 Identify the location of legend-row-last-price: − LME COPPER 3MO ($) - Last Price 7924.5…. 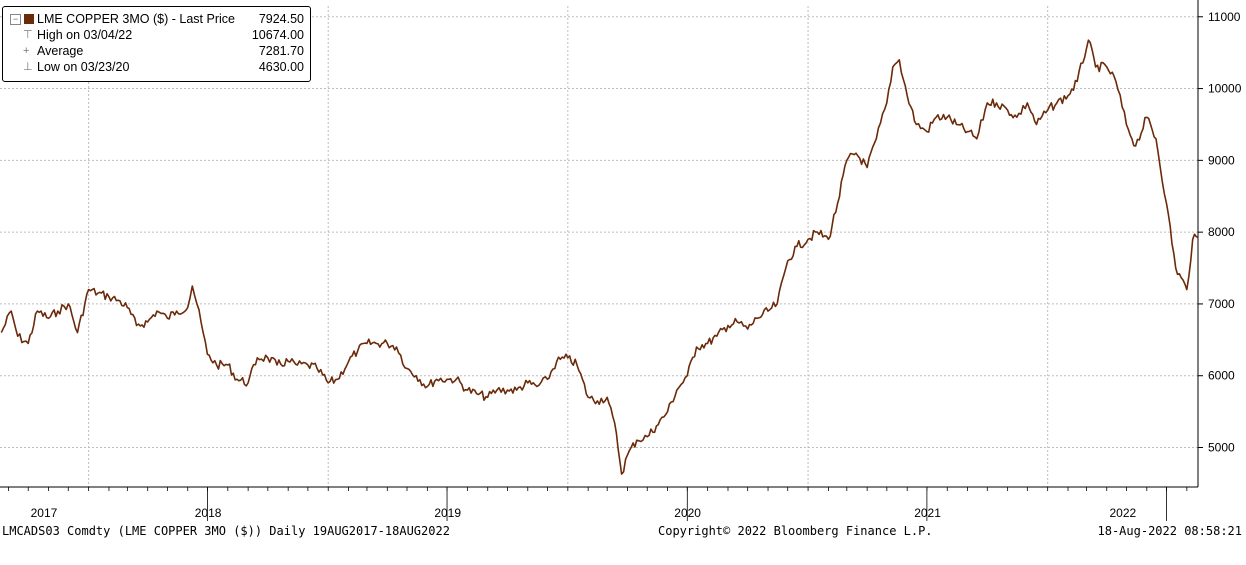
(155, 19).